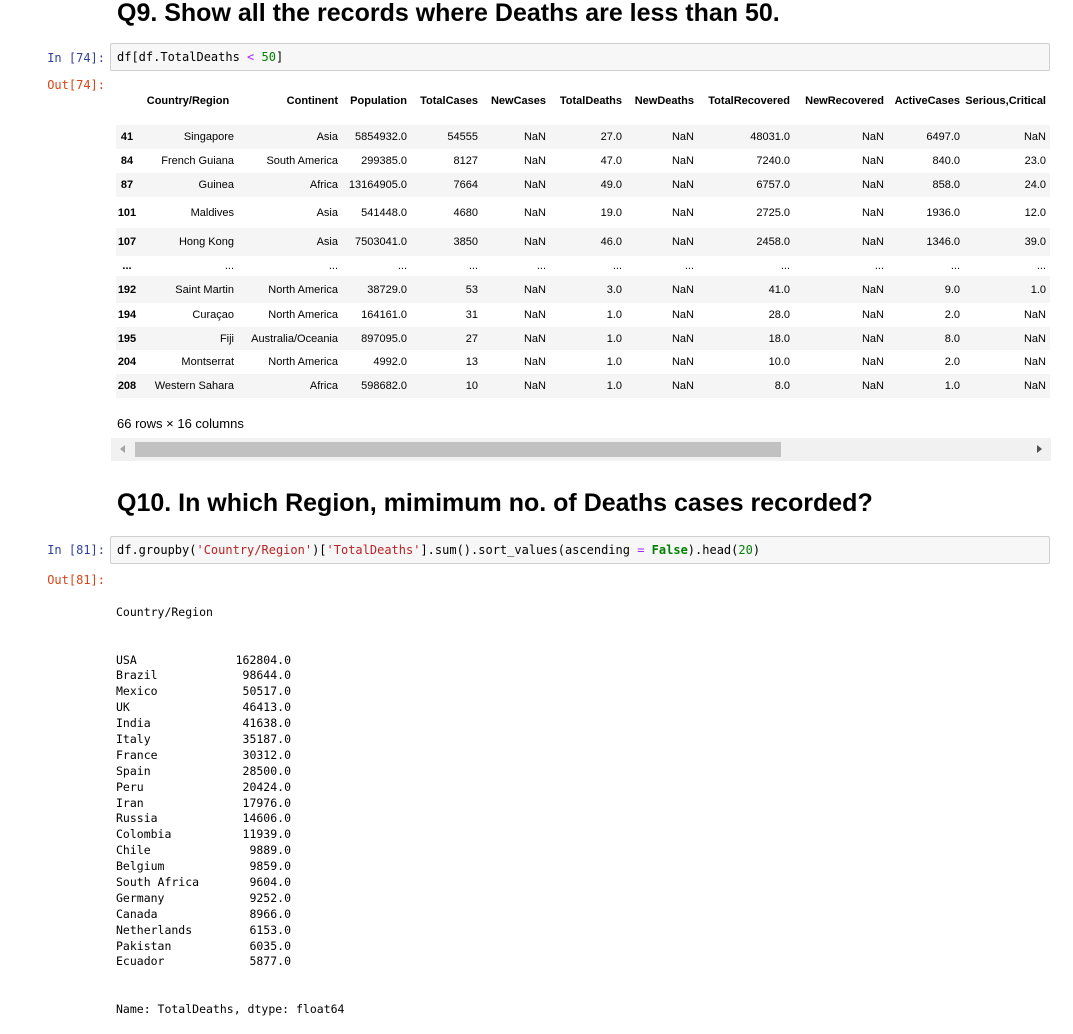 This screenshot has width=1073, height=1034. What do you see at coordinates (137, 691) in the screenshot?
I see `series-label: Mexico` at bounding box center [137, 691].